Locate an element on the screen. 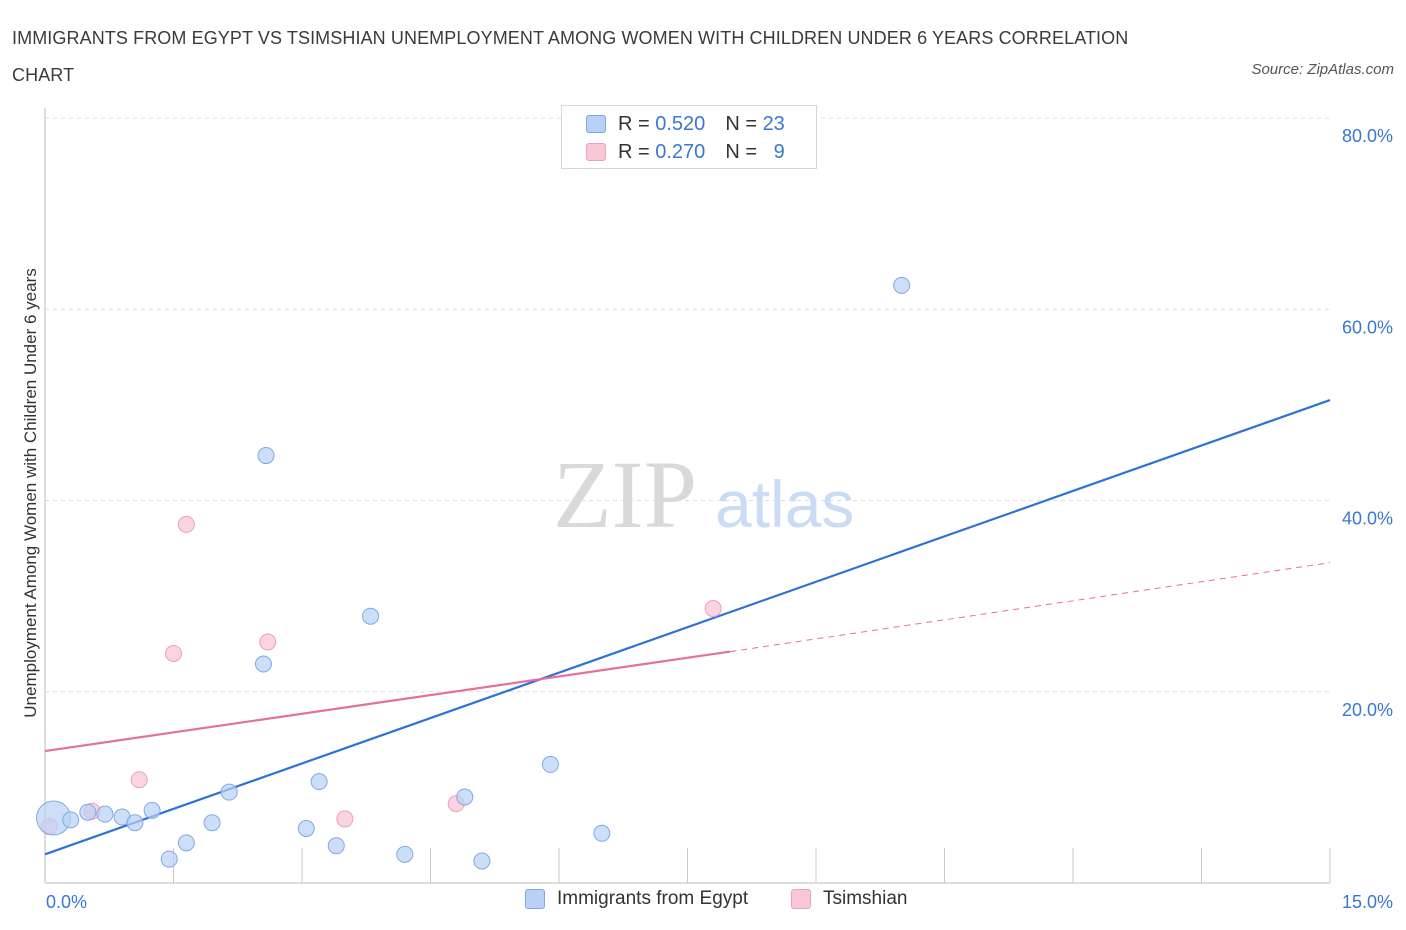 The width and height of the screenshot is (1406, 930). stats-row-tsimshian: R = 0.270 N = 9 is located at coordinates (685, 152).